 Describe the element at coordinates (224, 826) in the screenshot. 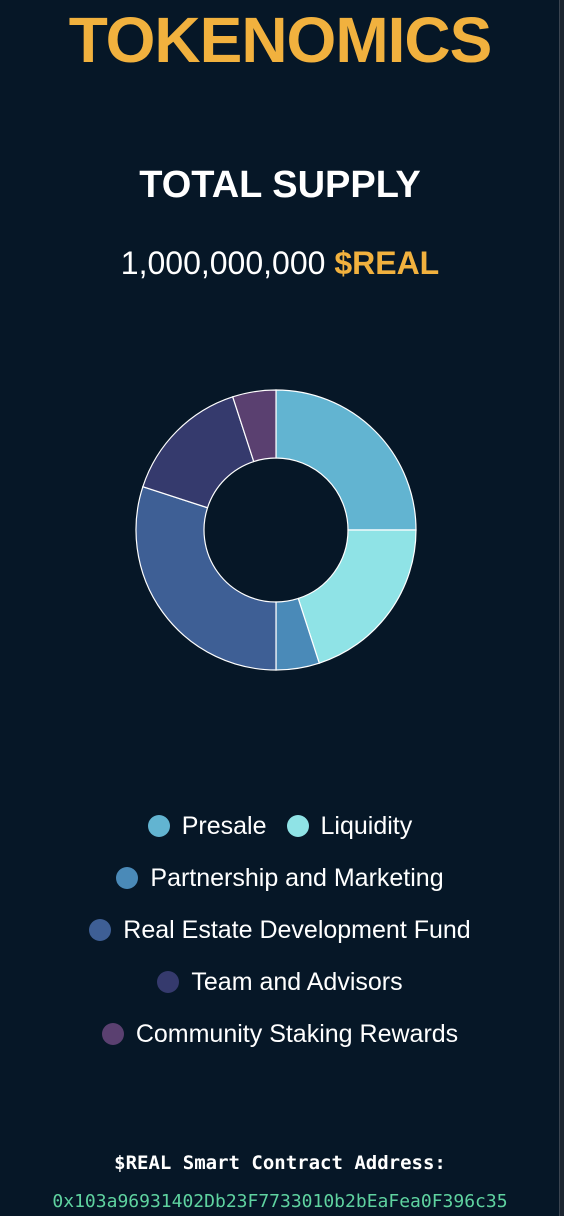

I see `legend-label: Presale` at that location.